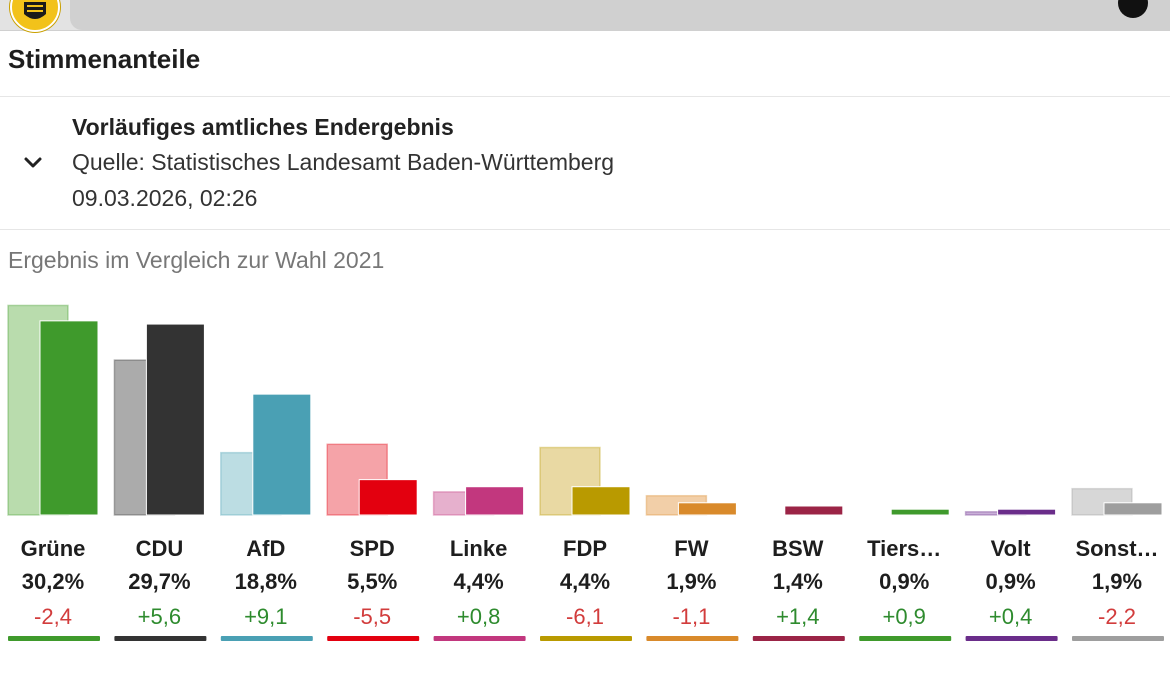 Image resolution: width=1170 pixels, height=675 pixels. I want to click on diff-label: -5,5, so click(372, 616).